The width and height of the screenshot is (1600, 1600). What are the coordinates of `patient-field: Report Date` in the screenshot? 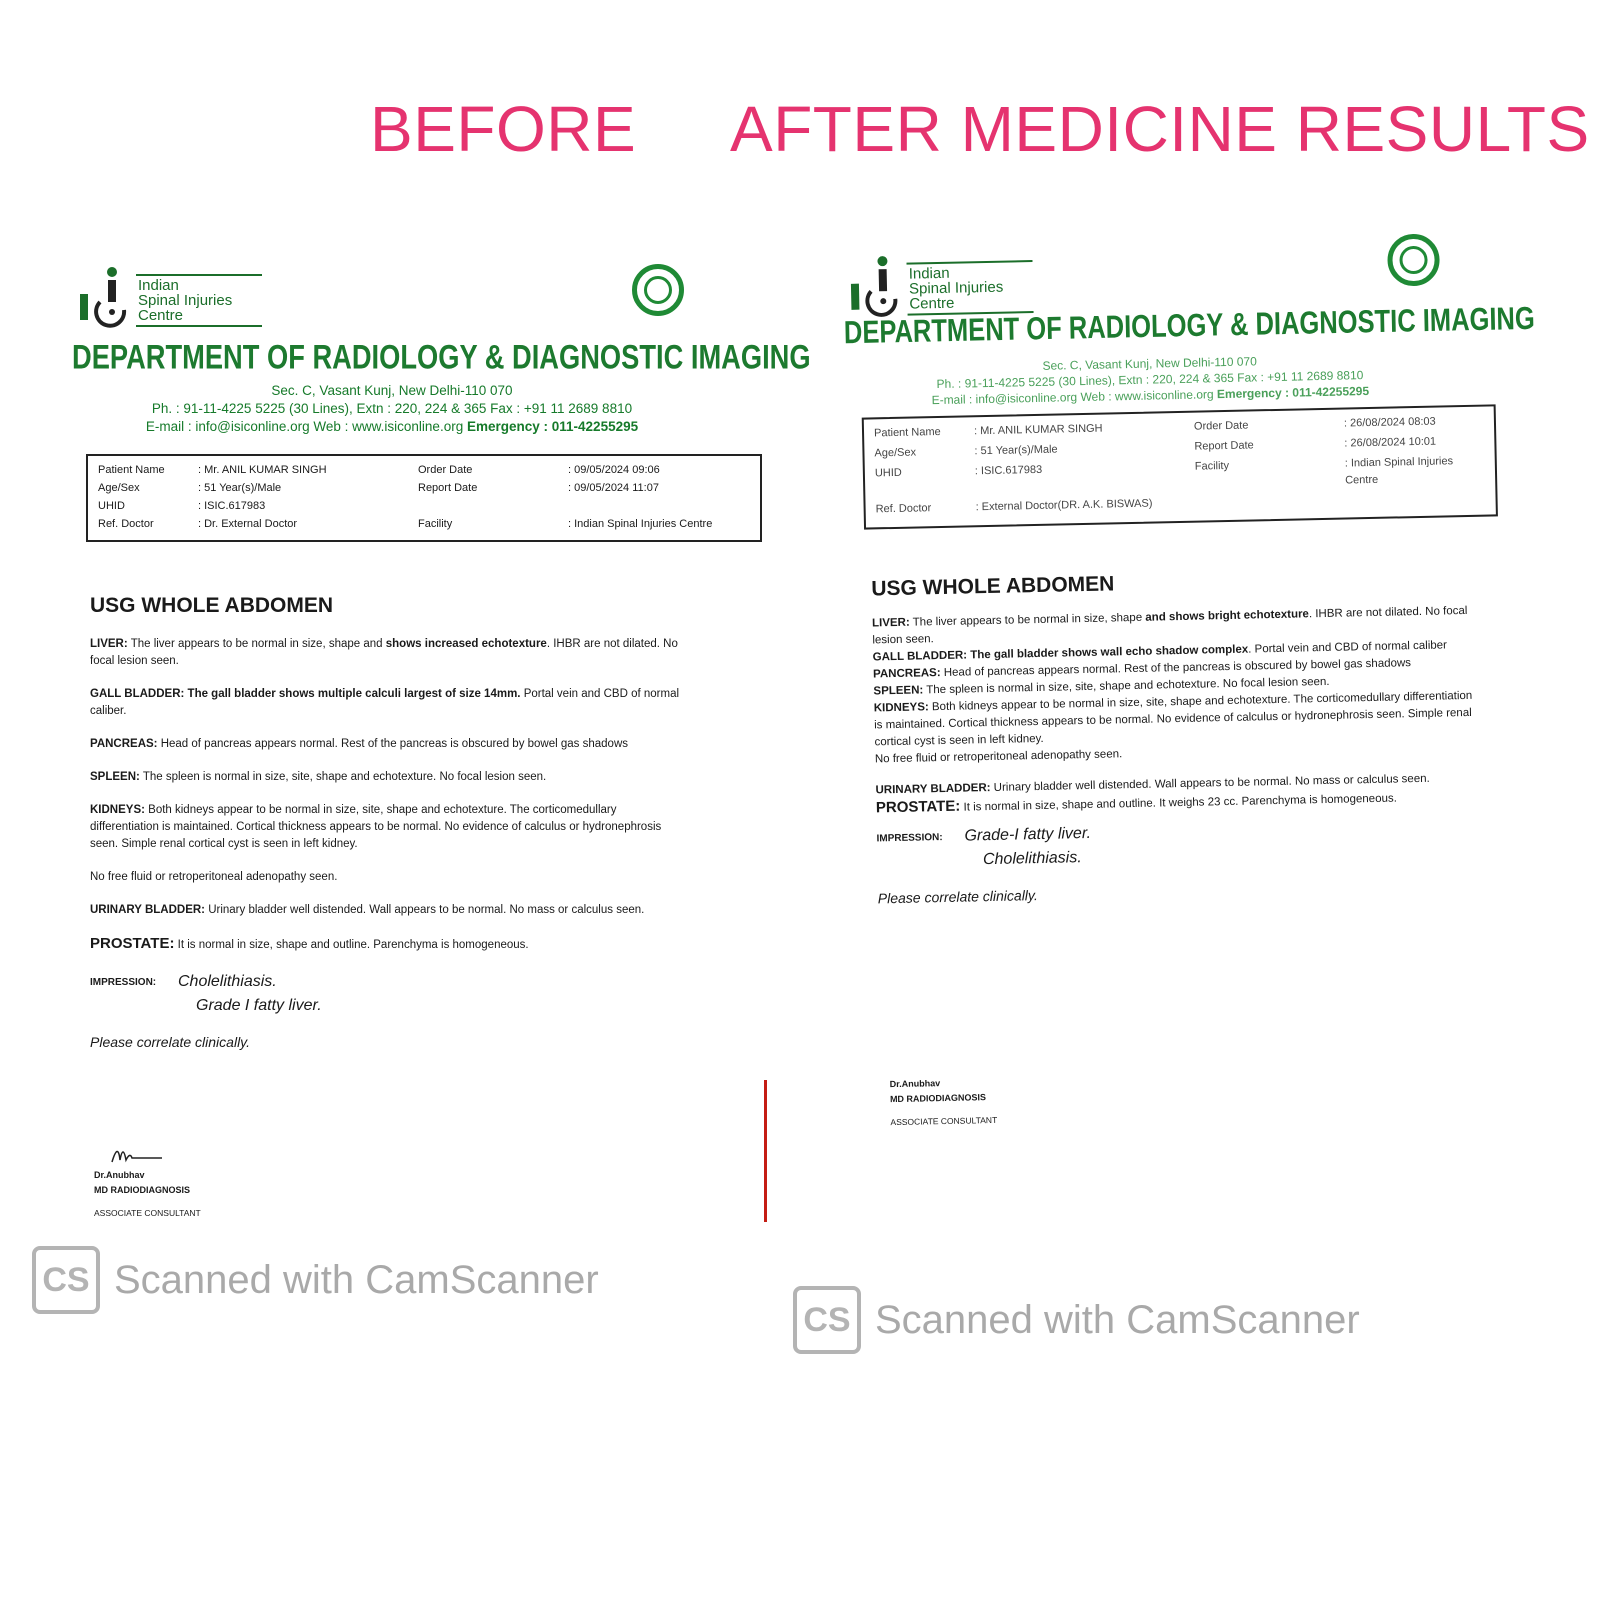 It's located at (448, 488).